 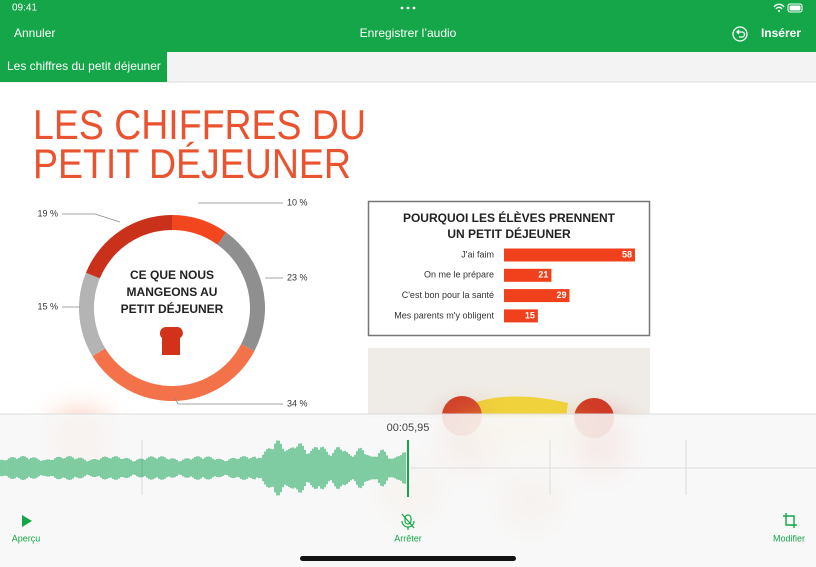 What do you see at coordinates (47, 306) in the screenshot?
I see `donut-label: 15 %` at bounding box center [47, 306].